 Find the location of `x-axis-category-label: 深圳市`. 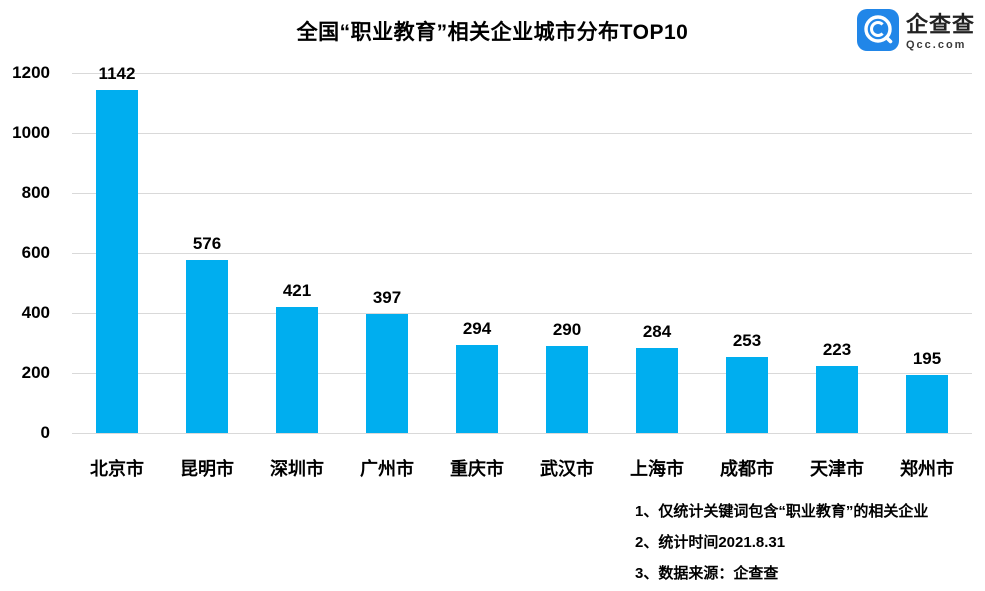

x-axis-category-label: 深圳市 is located at coordinates (297, 469).